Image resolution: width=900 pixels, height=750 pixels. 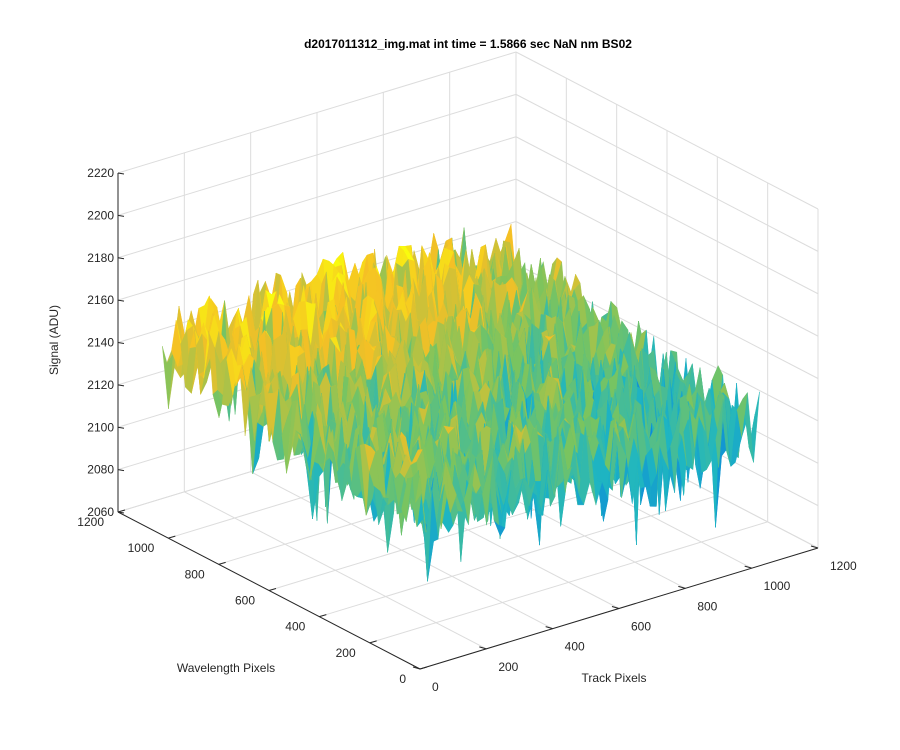 I want to click on z-tick-label: 2180, so click(x=100, y=258).